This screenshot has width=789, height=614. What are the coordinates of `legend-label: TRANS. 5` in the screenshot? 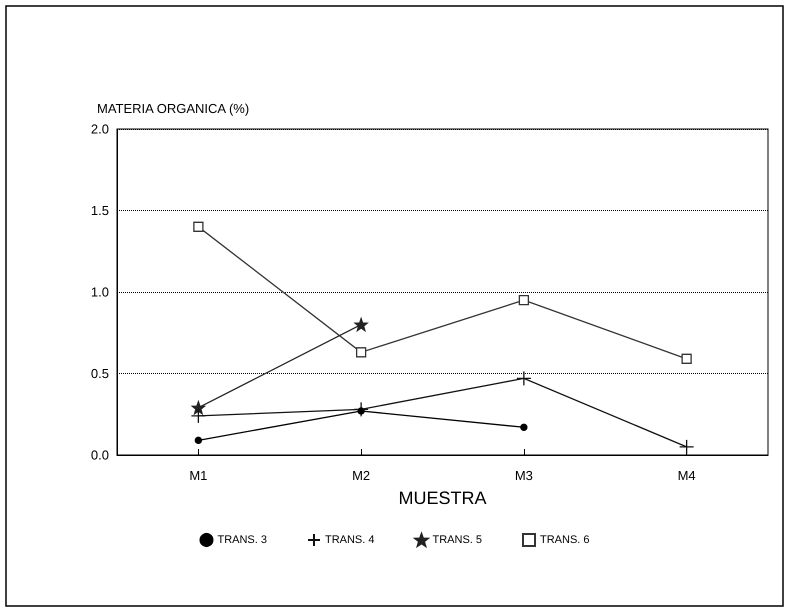 It's located at (457, 540).